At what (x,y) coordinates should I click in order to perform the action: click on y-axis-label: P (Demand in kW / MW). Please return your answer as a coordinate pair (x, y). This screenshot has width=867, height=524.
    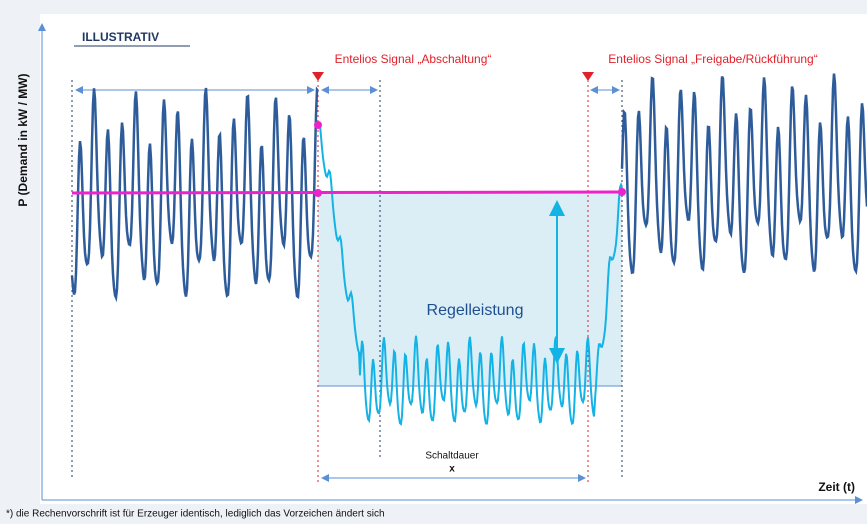
    Looking at the image, I should click on (23, 139).